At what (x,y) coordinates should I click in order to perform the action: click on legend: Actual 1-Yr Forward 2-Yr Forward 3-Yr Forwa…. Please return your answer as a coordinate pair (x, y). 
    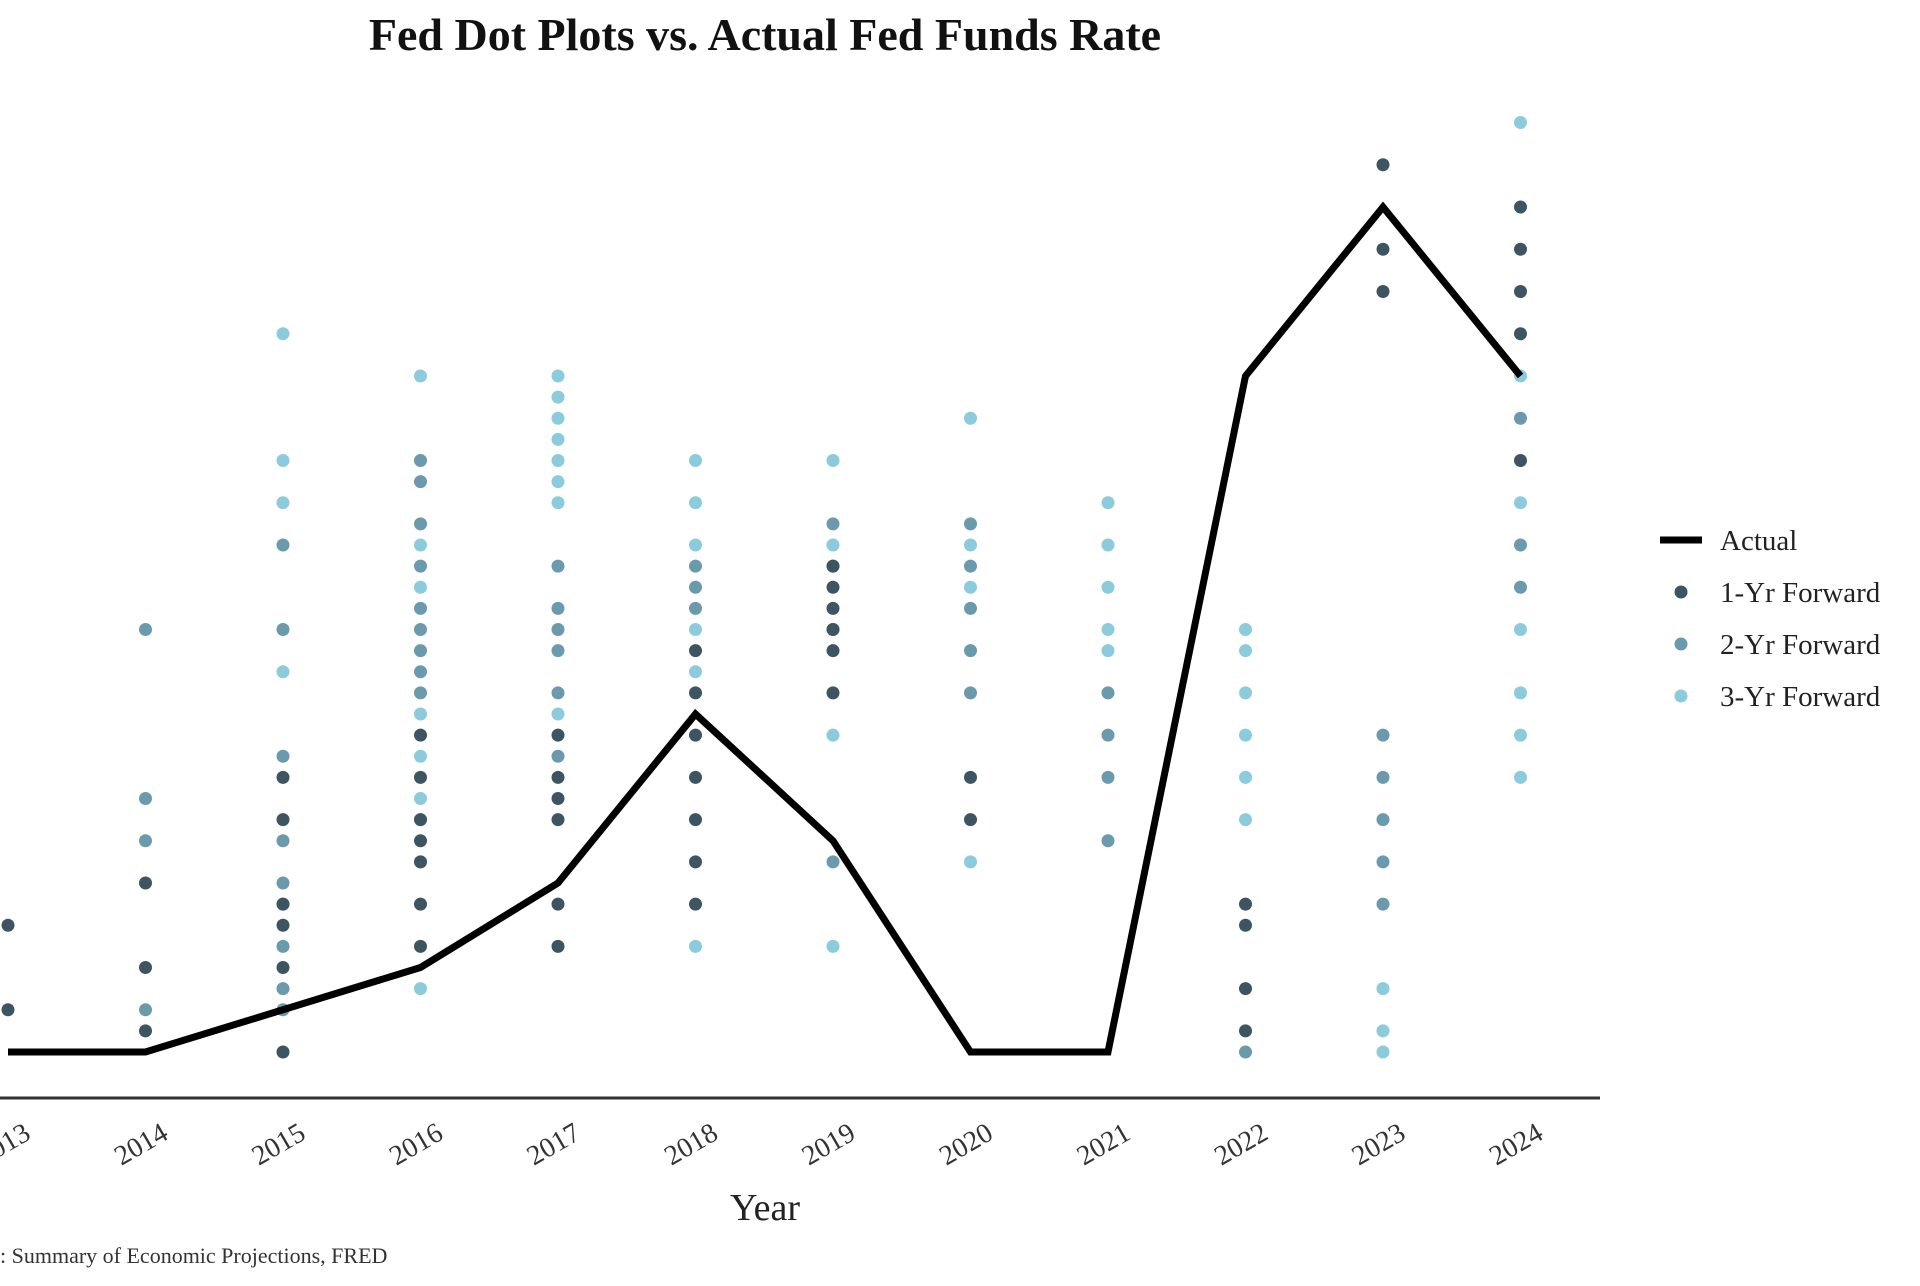
    Looking at the image, I should click on (1770, 619).